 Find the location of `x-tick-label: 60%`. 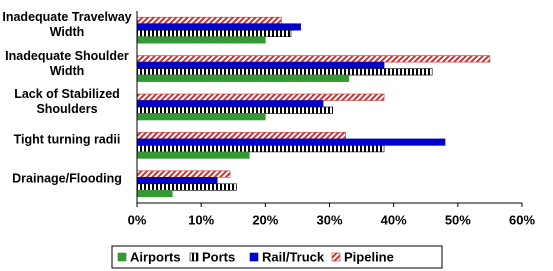

x-tick-label: 60% is located at coordinates (522, 219).